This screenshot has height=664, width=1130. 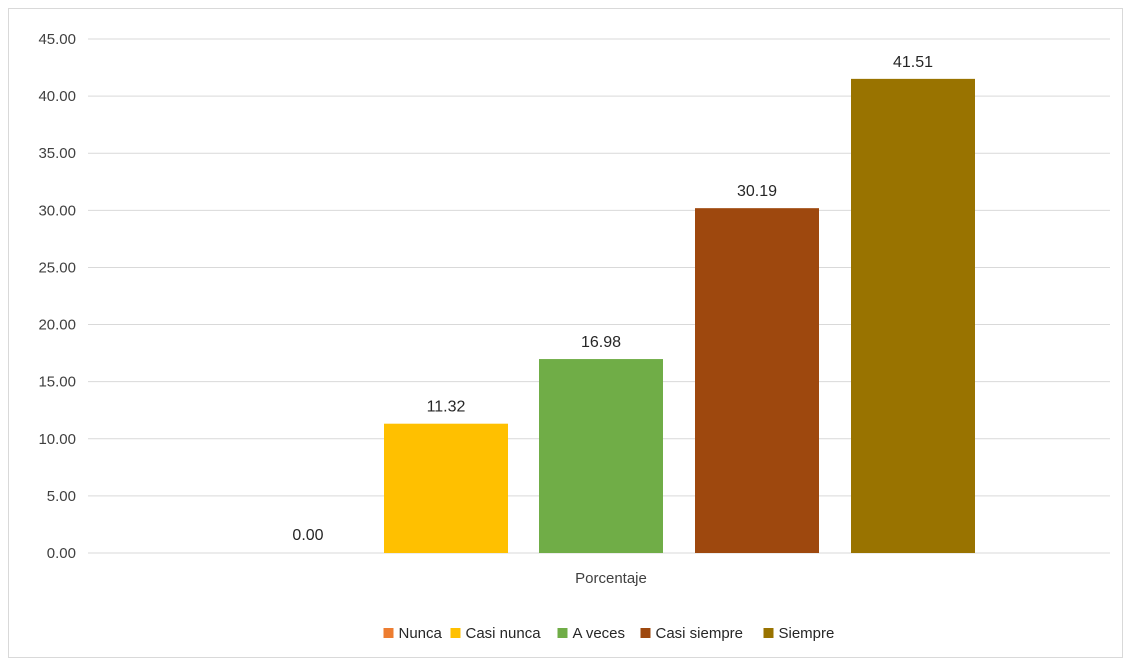 What do you see at coordinates (57, 325) in the screenshot?
I see `y-tick-label: 20.00` at bounding box center [57, 325].